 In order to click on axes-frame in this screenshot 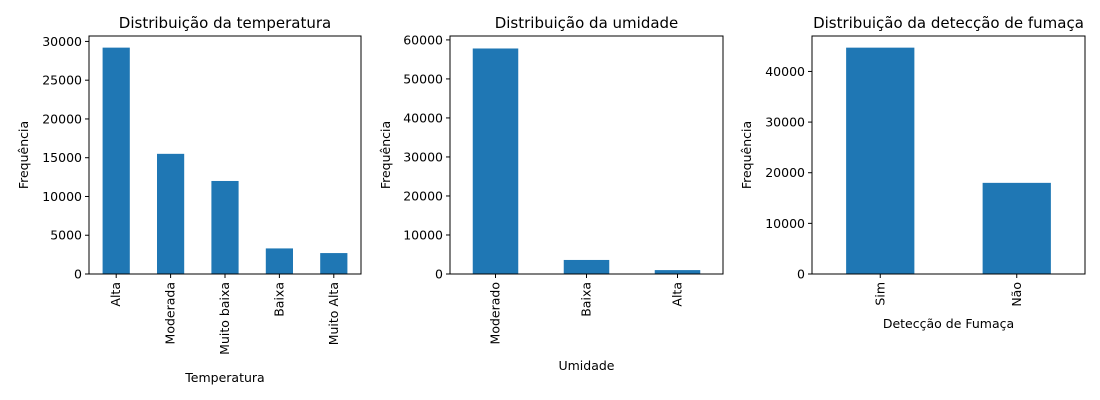, I will do `click(225, 155)`.